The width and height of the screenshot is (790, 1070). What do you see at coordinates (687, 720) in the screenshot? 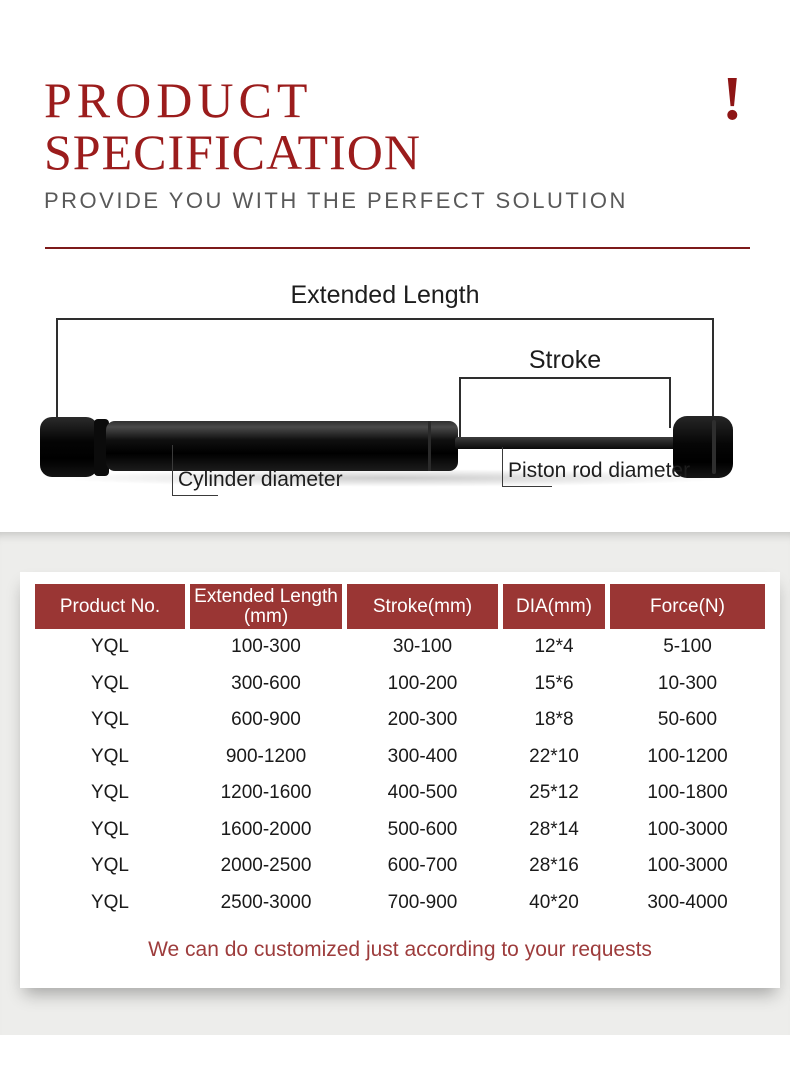
I see `cell-force: 50-600` at bounding box center [687, 720].